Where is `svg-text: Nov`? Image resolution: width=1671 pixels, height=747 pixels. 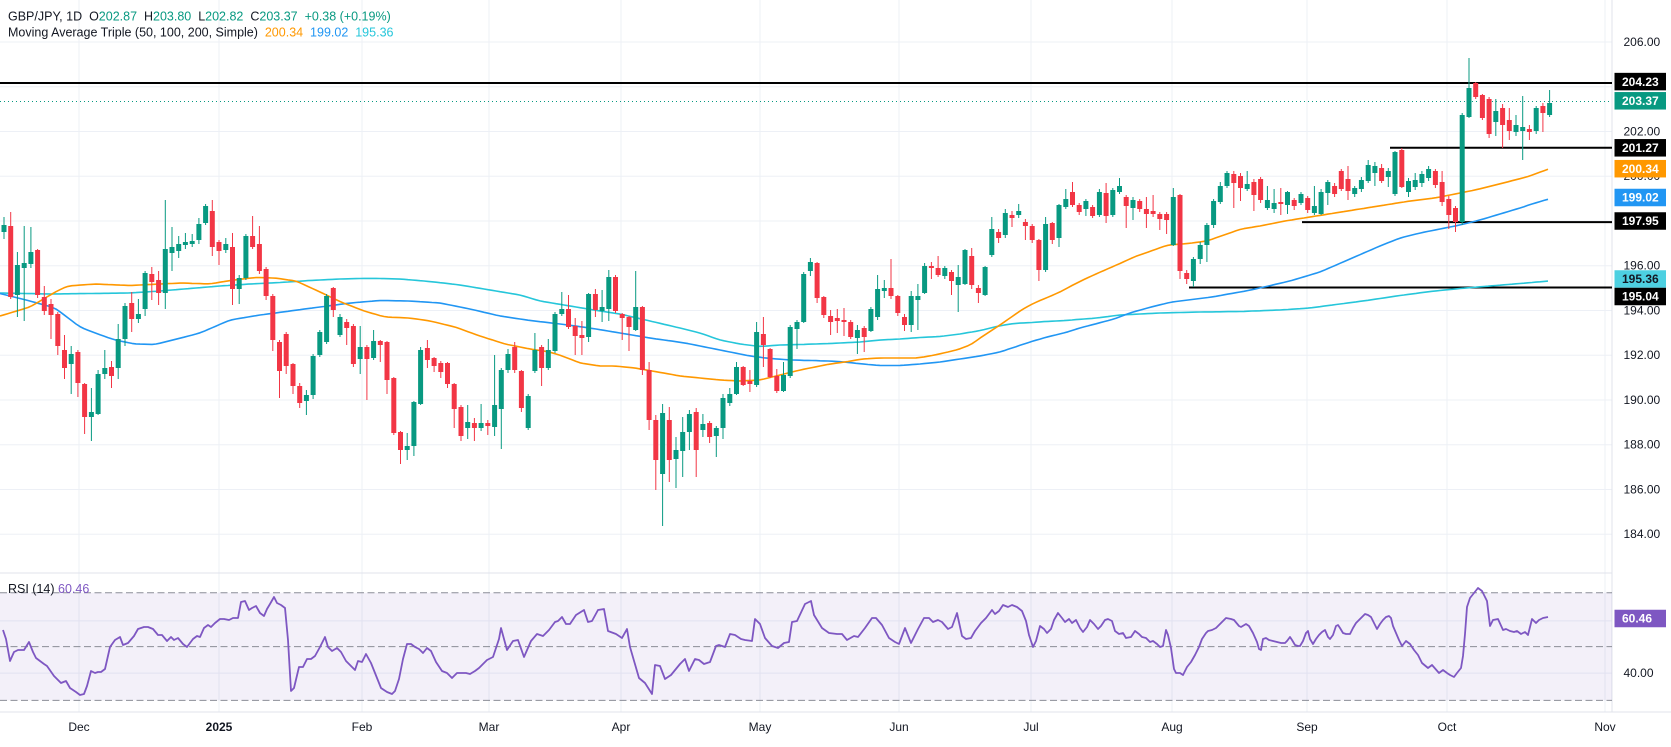 svg-text: Nov is located at coordinates (1604, 727).